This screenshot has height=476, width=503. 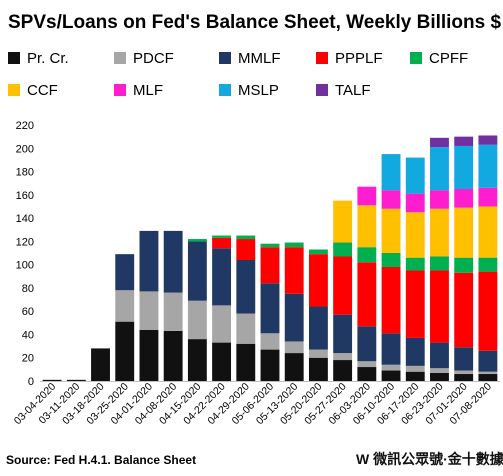 I want to click on y-tick-label: 20, so click(x=28, y=359).